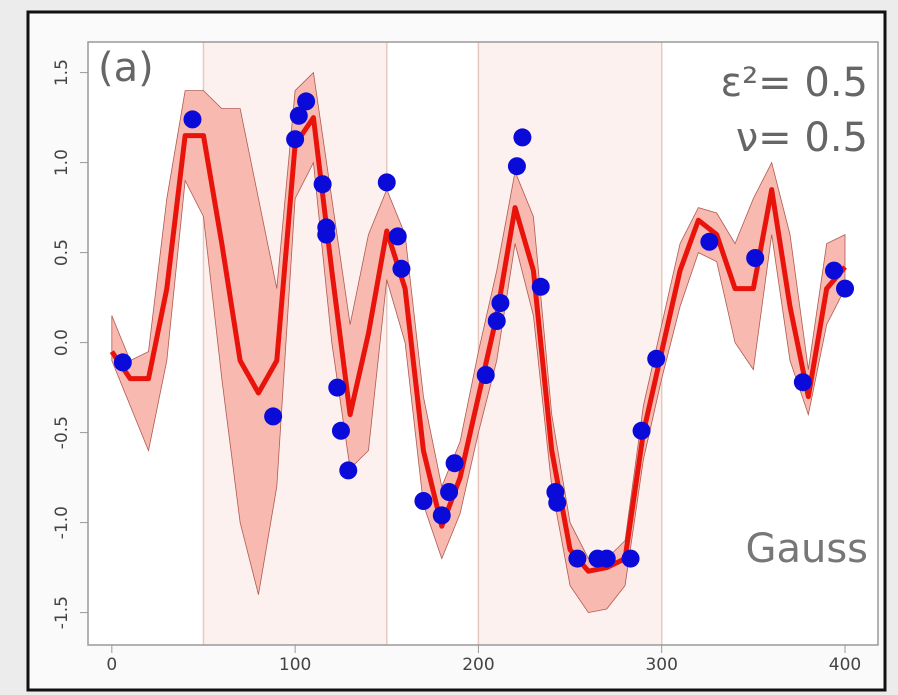 This screenshot has height=695, width=898. Describe the element at coordinates (661, 665) in the screenshot. I see `x-tick-label: 300` at that location.